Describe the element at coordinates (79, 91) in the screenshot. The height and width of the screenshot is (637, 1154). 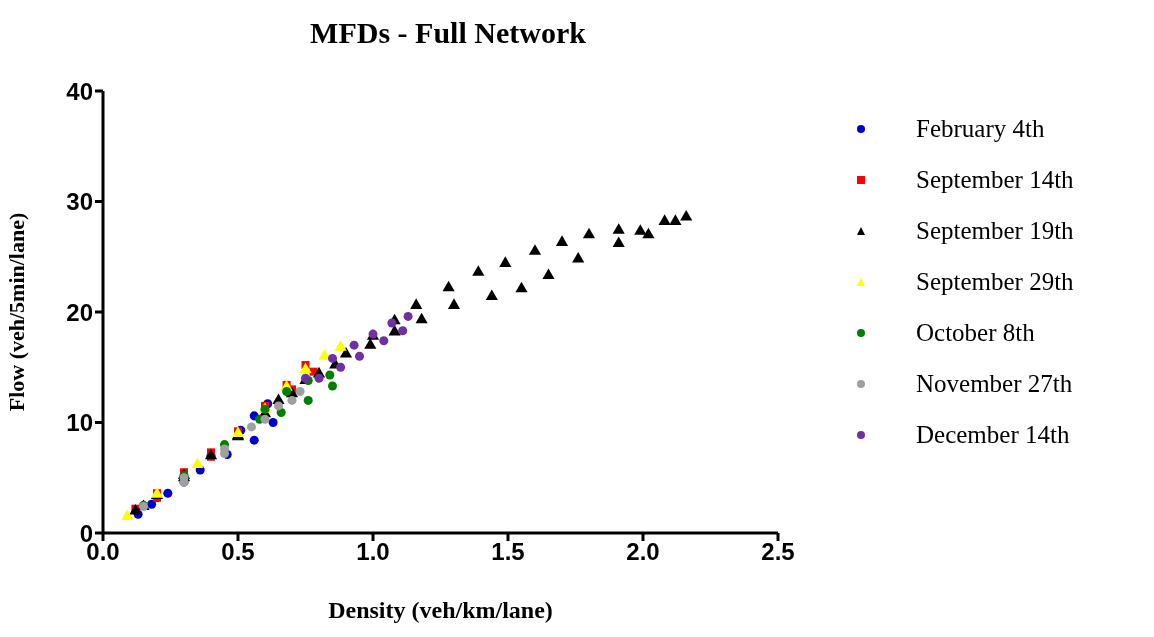
I see `y-tick-label: 40` at that location.